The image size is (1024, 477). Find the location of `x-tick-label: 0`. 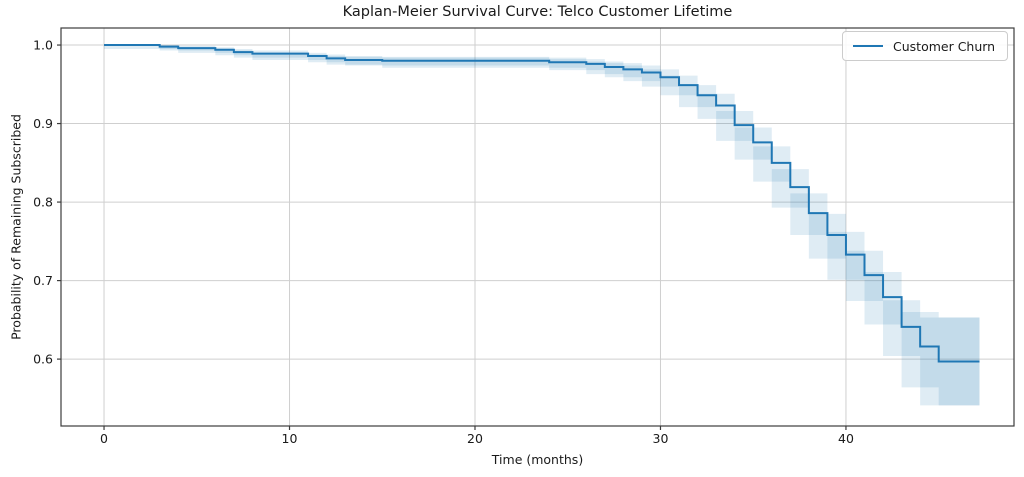

x-tick-label: 0 is located at coordinates (104, 438).